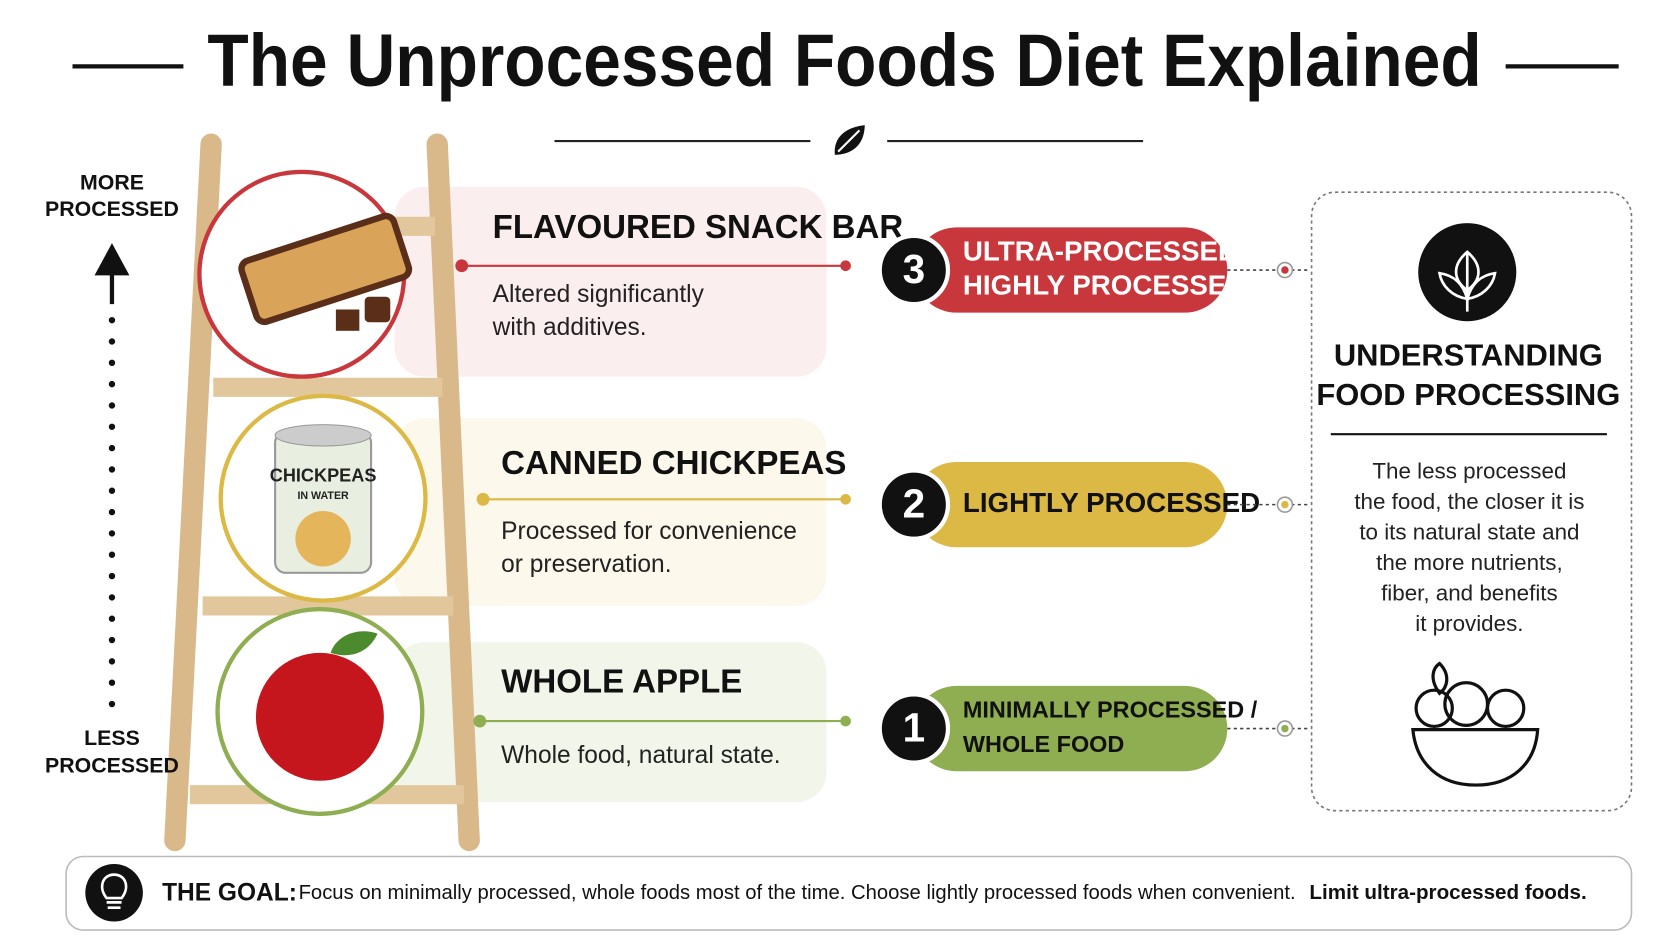 This screenshot has height=941, width=1672. I want to click on panel-heading: UNDERSTANDING, so click(1468, 355).